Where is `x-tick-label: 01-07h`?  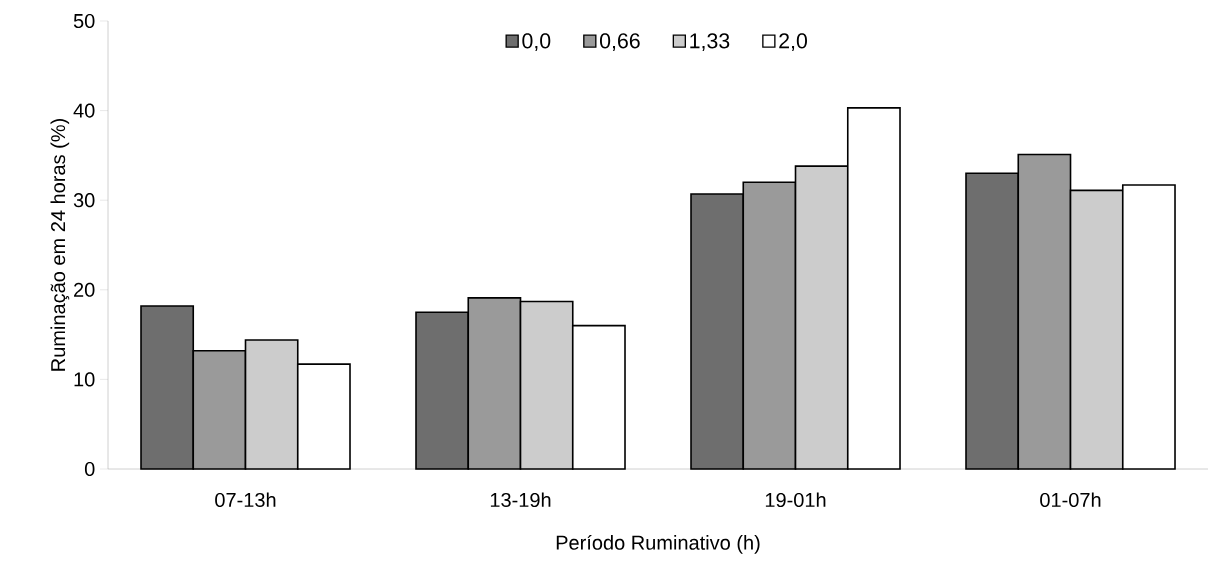
x-tick-label: 01-07h is located at coordinates (1070, 500).